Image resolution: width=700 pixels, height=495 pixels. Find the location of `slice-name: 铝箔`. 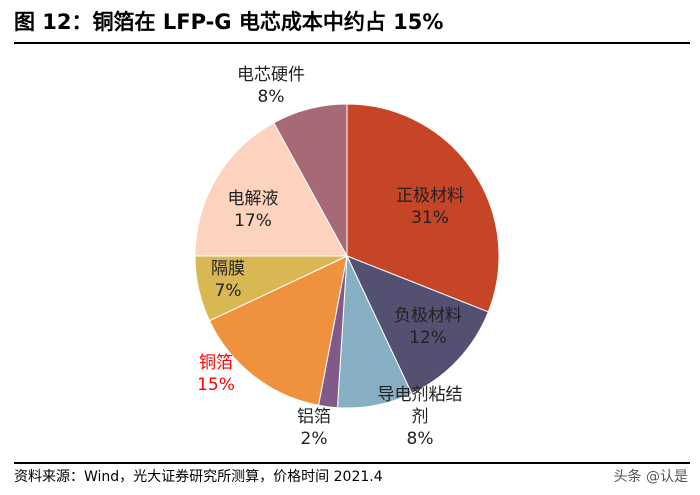

slice-name: 铝箔 is located at coordinates (314, 417).